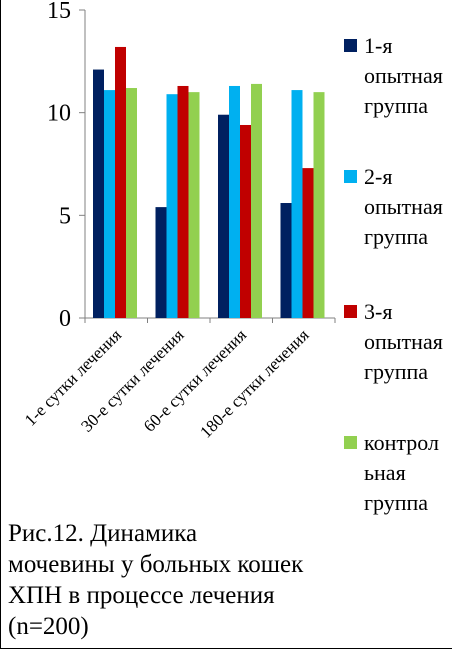 This screenshot has width=453, height=650. I want to click on legend-label-group-3: 3-я опытная группа, so click(403, 341).